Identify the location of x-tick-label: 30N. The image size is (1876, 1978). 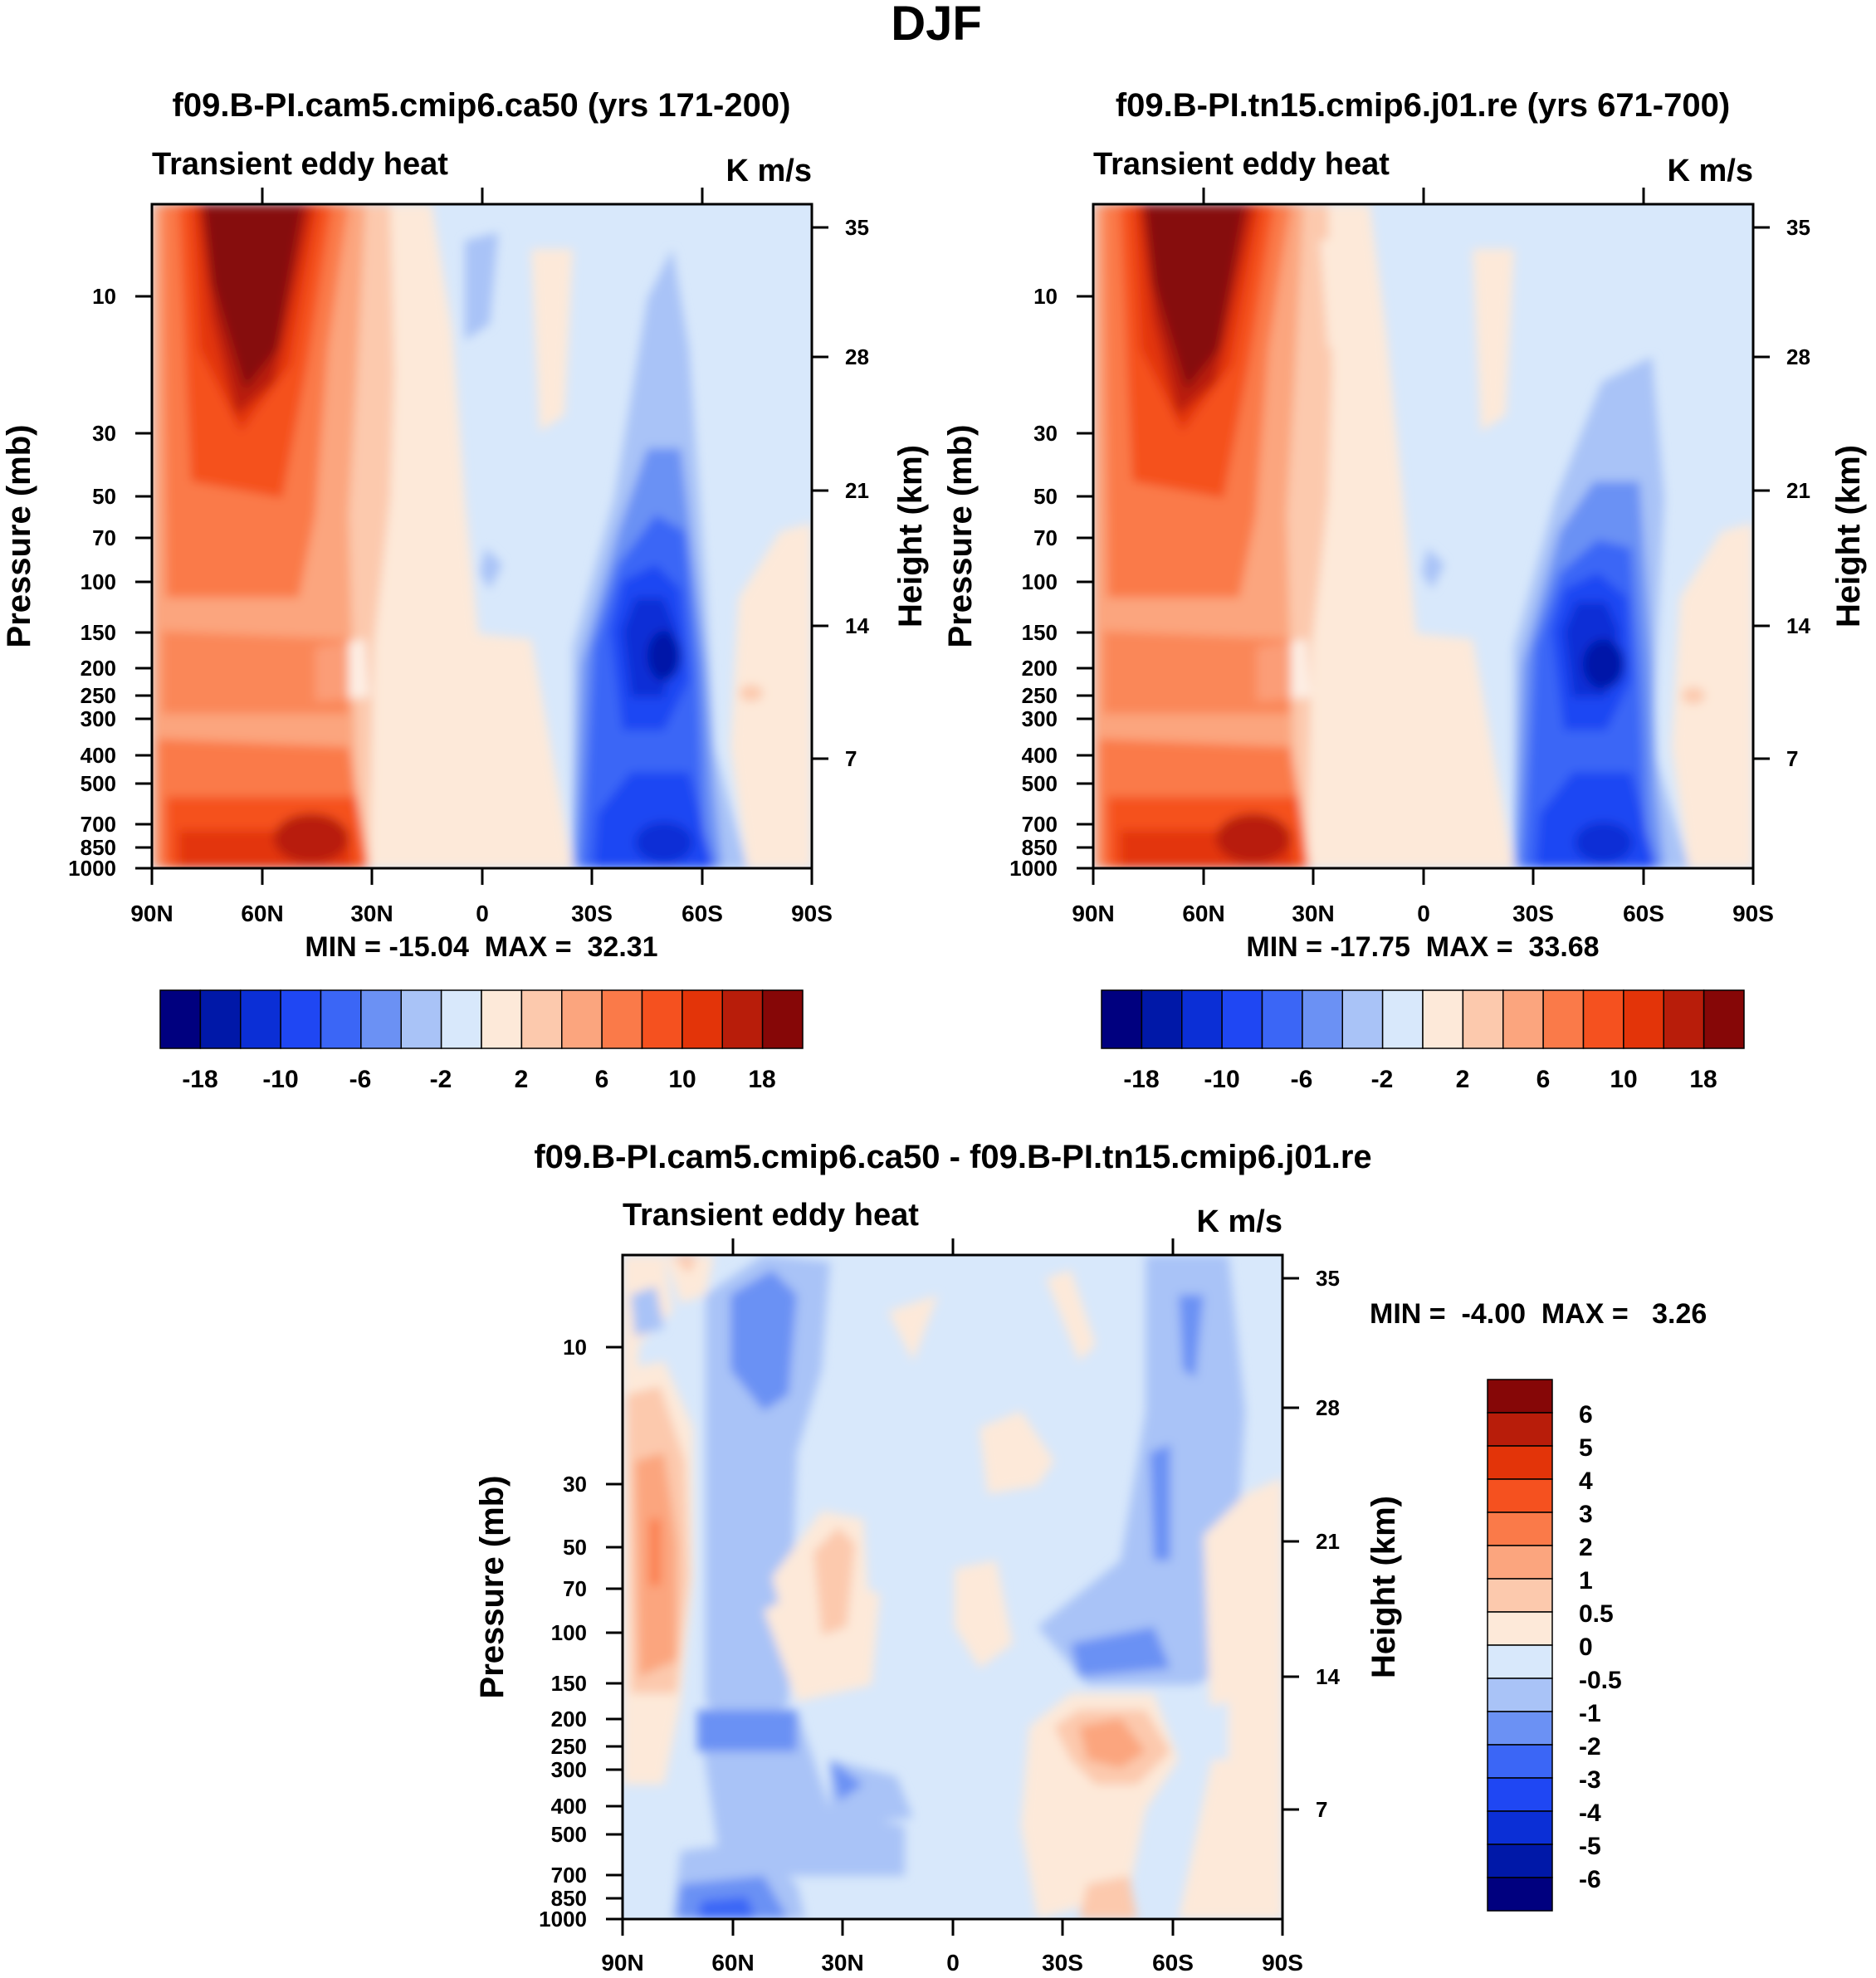
(1313, 914).